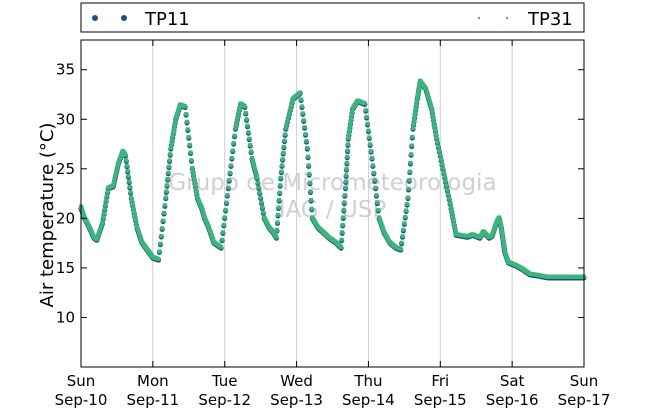 The height and width of the screenshot is (409, 650). What do you see at coordinates (167, 19) in the screenshot?
I see `legend-label: TP11` at bounding box center [167, 19].